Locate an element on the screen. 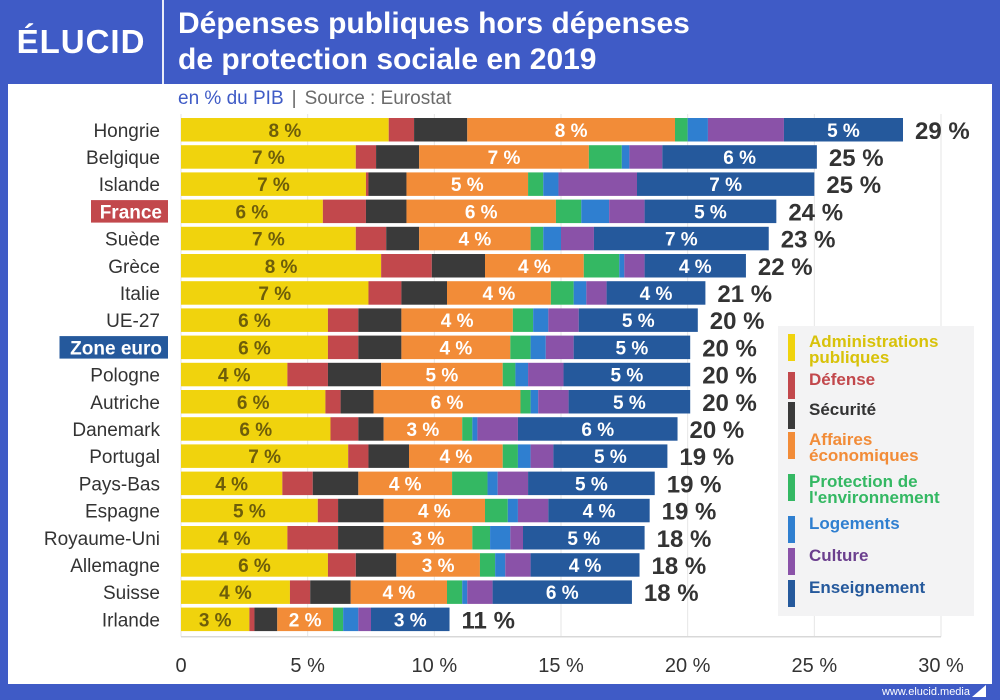 Image resolution: width=1000 pixels, height=700 pixels. segment-label: 3 % is located at coordinates (428, 539).